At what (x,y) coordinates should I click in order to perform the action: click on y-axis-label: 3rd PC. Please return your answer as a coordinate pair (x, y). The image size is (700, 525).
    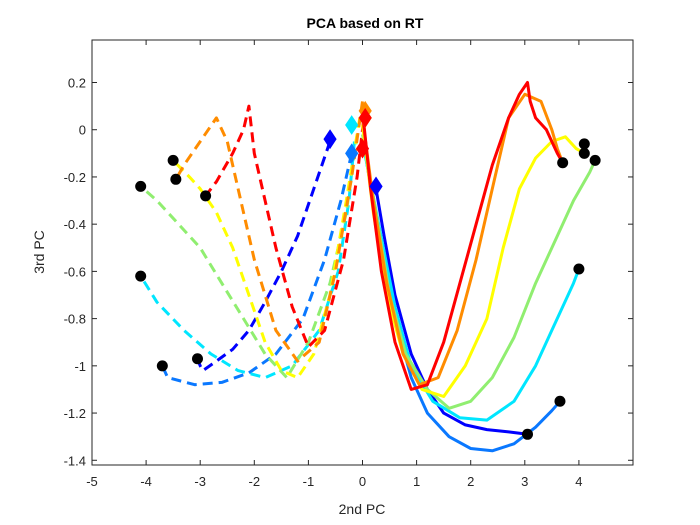
    Looking at the image, I should click on (39, 252).